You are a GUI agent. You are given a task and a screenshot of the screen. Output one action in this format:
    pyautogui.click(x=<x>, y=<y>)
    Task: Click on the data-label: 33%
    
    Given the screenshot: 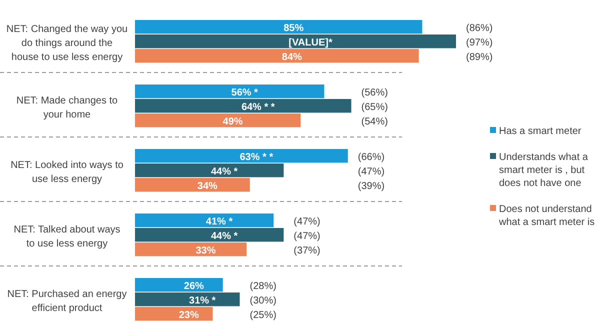 What is the action you would take?
    pyautogui.click(x=206, y=250)
    